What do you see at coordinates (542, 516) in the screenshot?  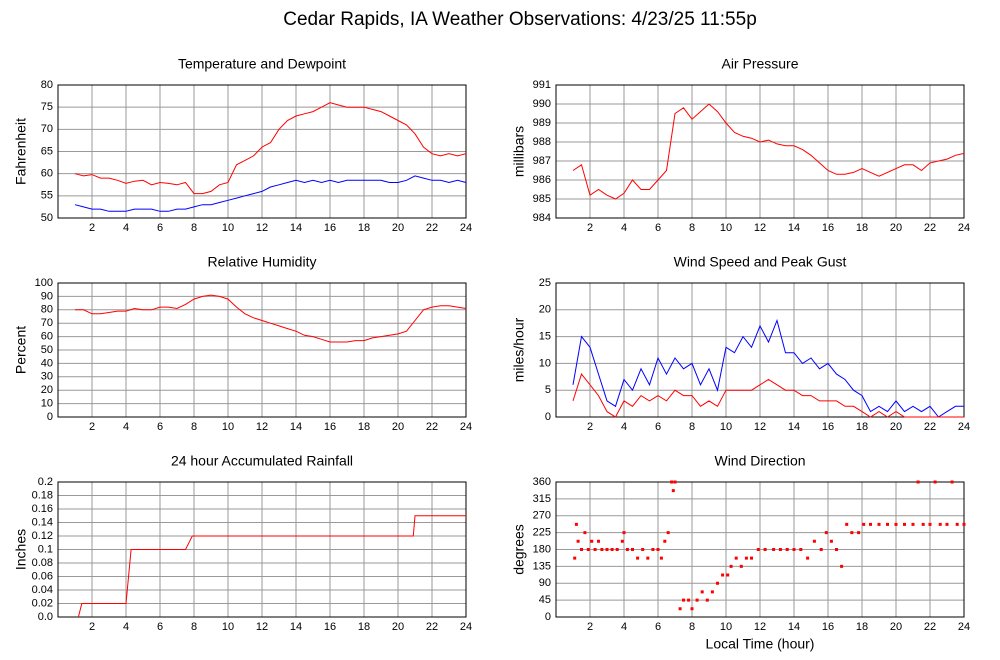 I see `y-tick-label: 270` at bounding box center [542, 516].